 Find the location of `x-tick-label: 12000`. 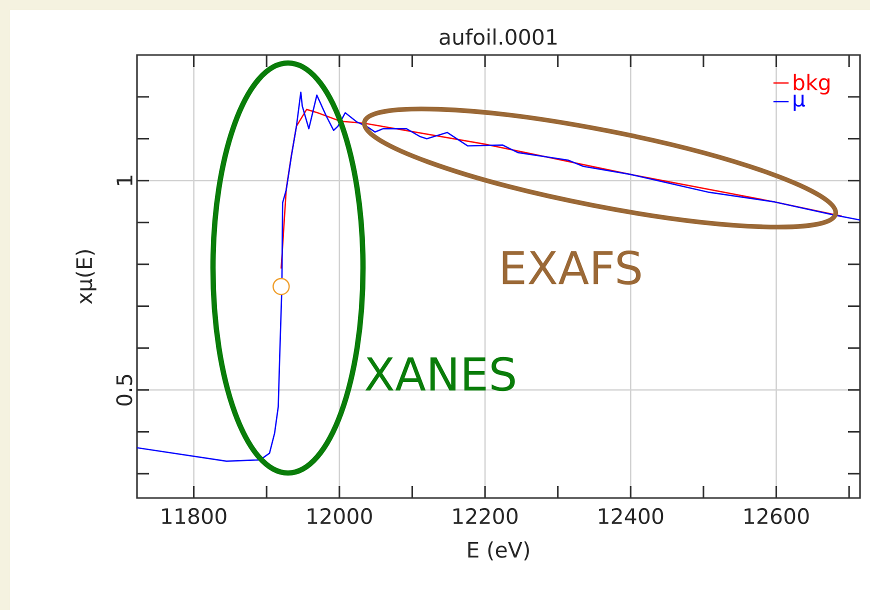

x-tick-label: 12000 is located at coordinates (340, 516).